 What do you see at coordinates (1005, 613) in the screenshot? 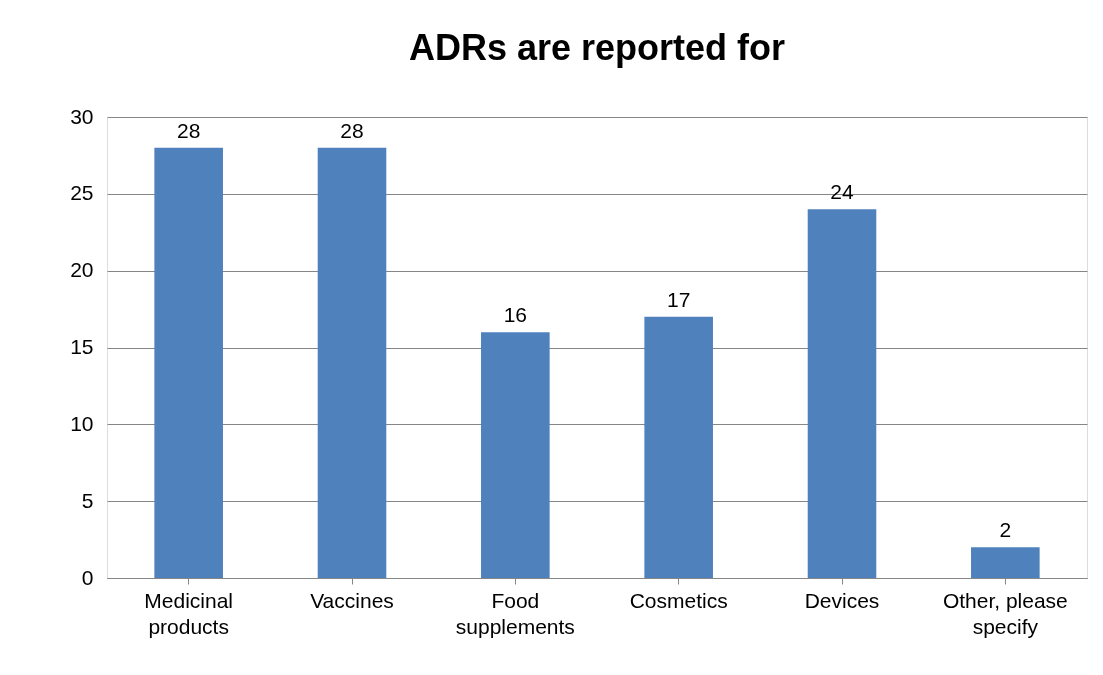
I see `x-tick-label: Other, please specify` at bounding box center [1005, 613].